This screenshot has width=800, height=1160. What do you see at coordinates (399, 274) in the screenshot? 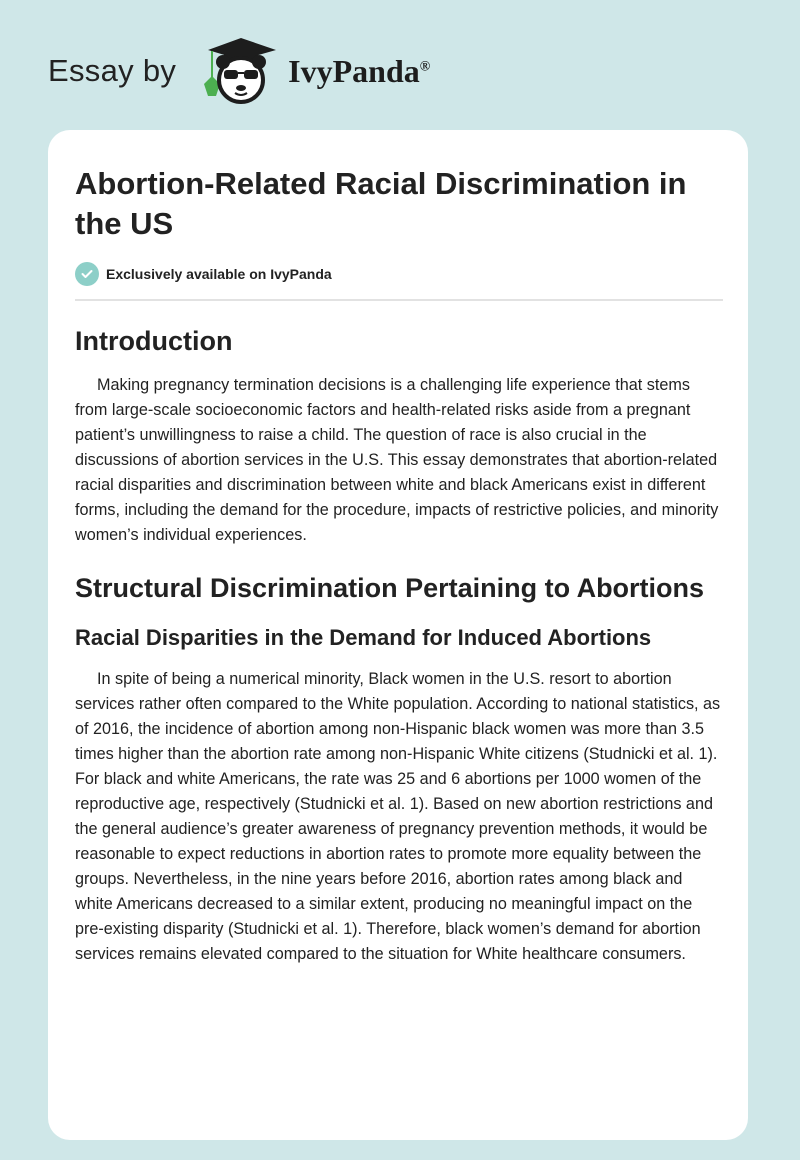
I see `exclusive-badge: Exclusively available on IvyPanda` at bounding box center [399, 274].